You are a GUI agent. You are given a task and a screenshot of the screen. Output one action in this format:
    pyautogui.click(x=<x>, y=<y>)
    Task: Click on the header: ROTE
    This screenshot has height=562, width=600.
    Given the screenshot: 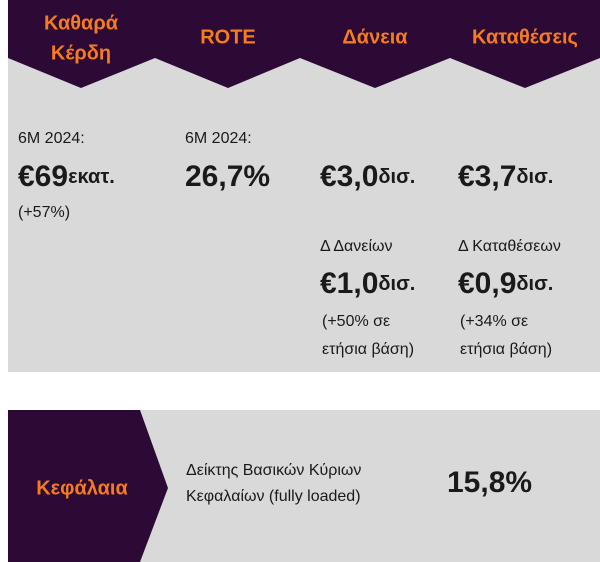 What is the action you would take?
    pyautogui.click(x=228, y=37)
    